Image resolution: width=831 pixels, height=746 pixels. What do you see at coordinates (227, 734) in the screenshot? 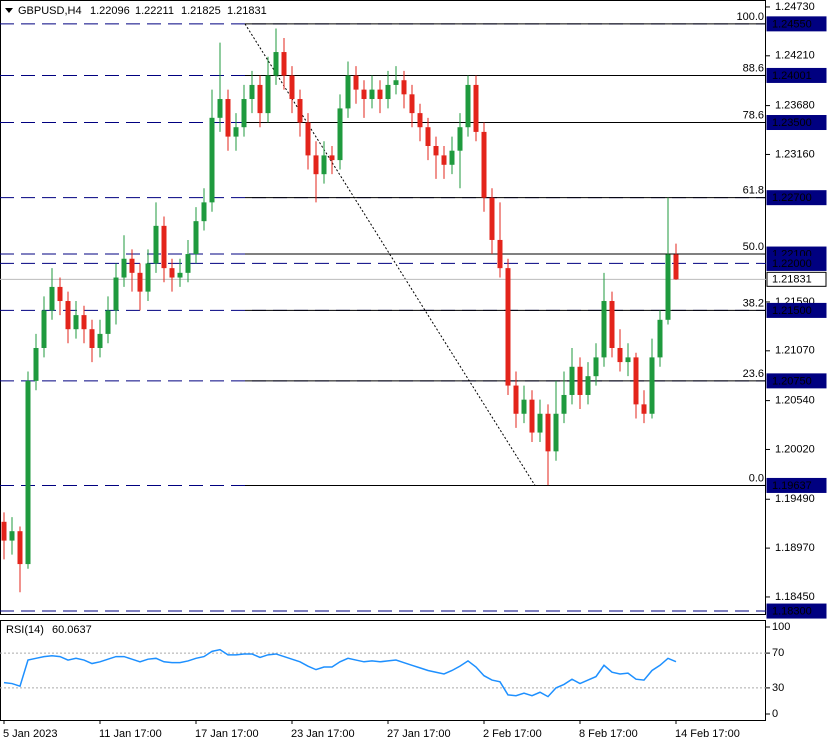
I see `x-tick-label: 17 Jan 17:00` at bounding box center [227, 734].